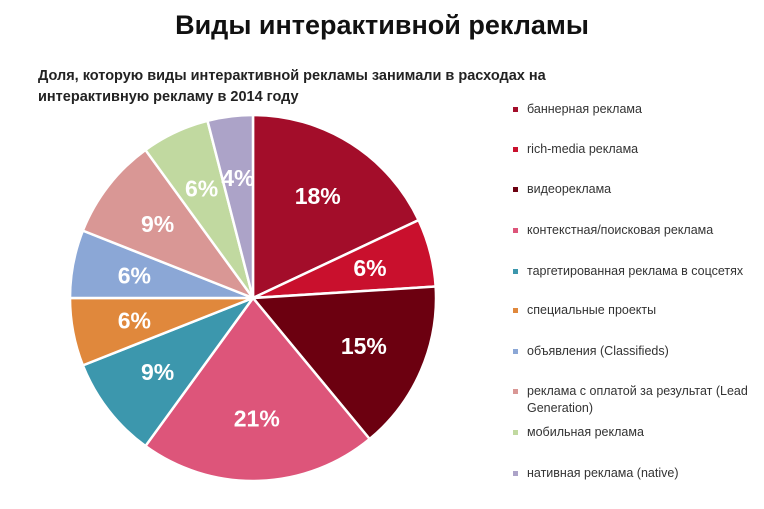  What do you see at coordinates (569, 189) in the screenshot?
I see `legend-label: видеореклама` at bounding box center [569, 189].